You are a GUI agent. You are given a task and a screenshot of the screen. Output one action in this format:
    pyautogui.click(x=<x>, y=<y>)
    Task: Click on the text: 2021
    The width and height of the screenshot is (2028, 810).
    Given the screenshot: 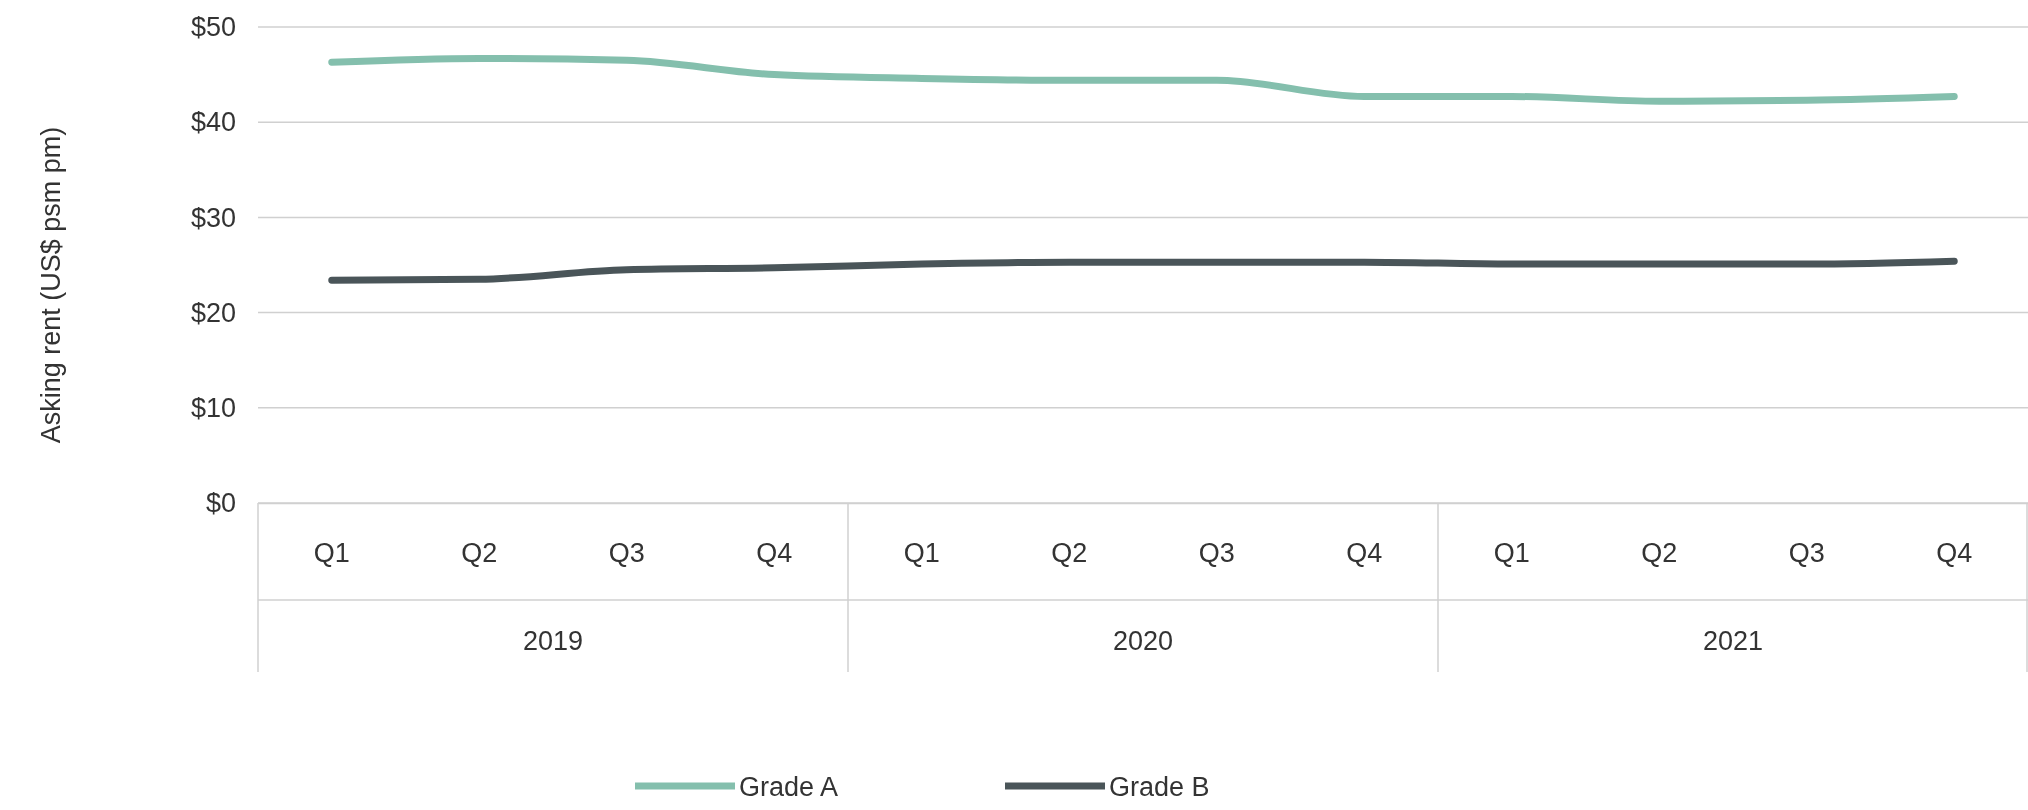 What is the action you would take?
    pyautogui.click(x=1733, y=641)
    